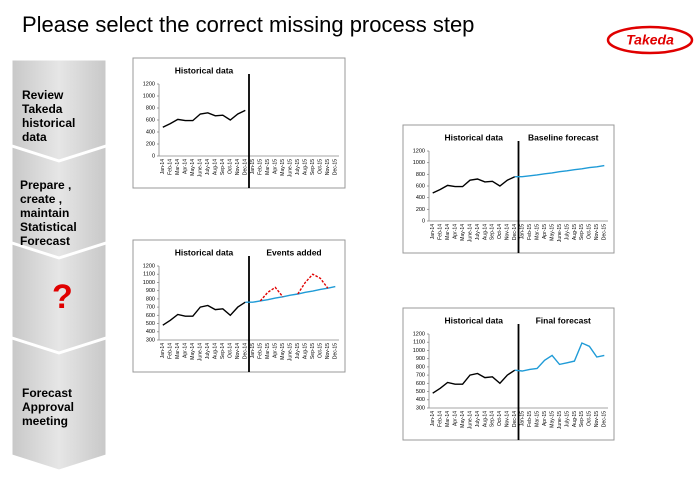  Describe the element at coordinates (423, 221) in the screenshot. I see `y-tick-label: 0` at that location.